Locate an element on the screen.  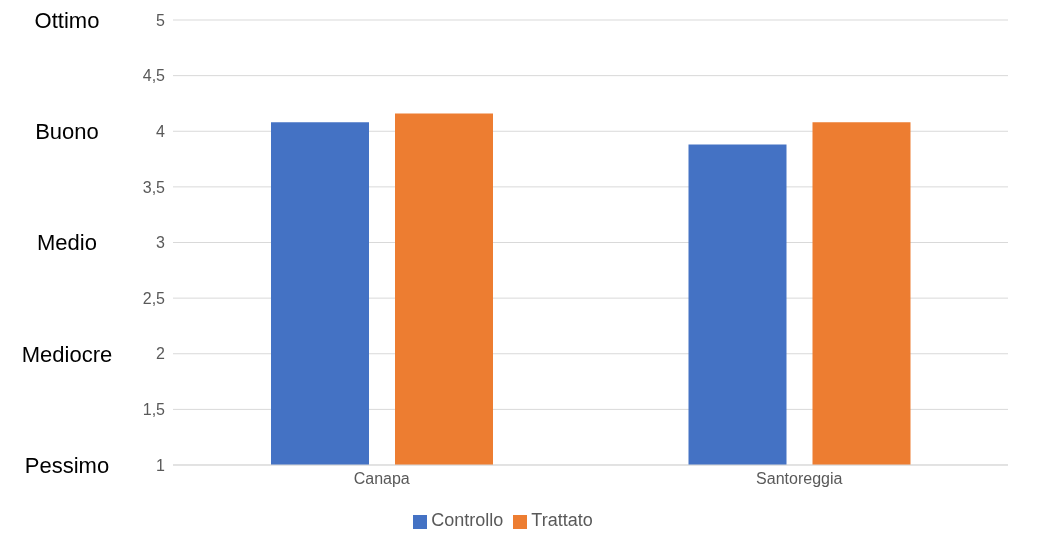
legend-label: Trattato is located at coordinates (562, 520).